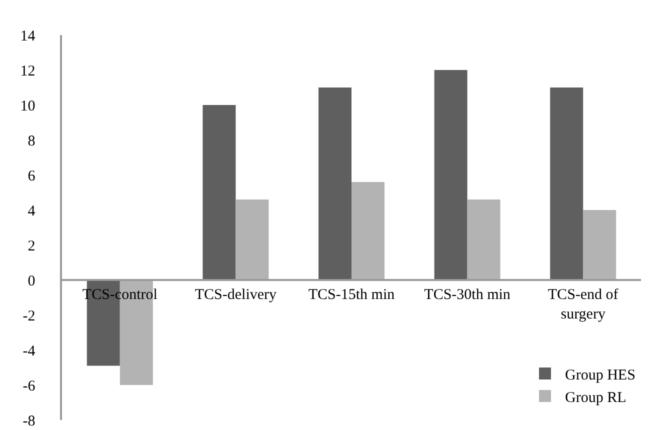 This screenshot has height=430, width=651. I want to click on y-tick-label: 14, so click(28, 36).